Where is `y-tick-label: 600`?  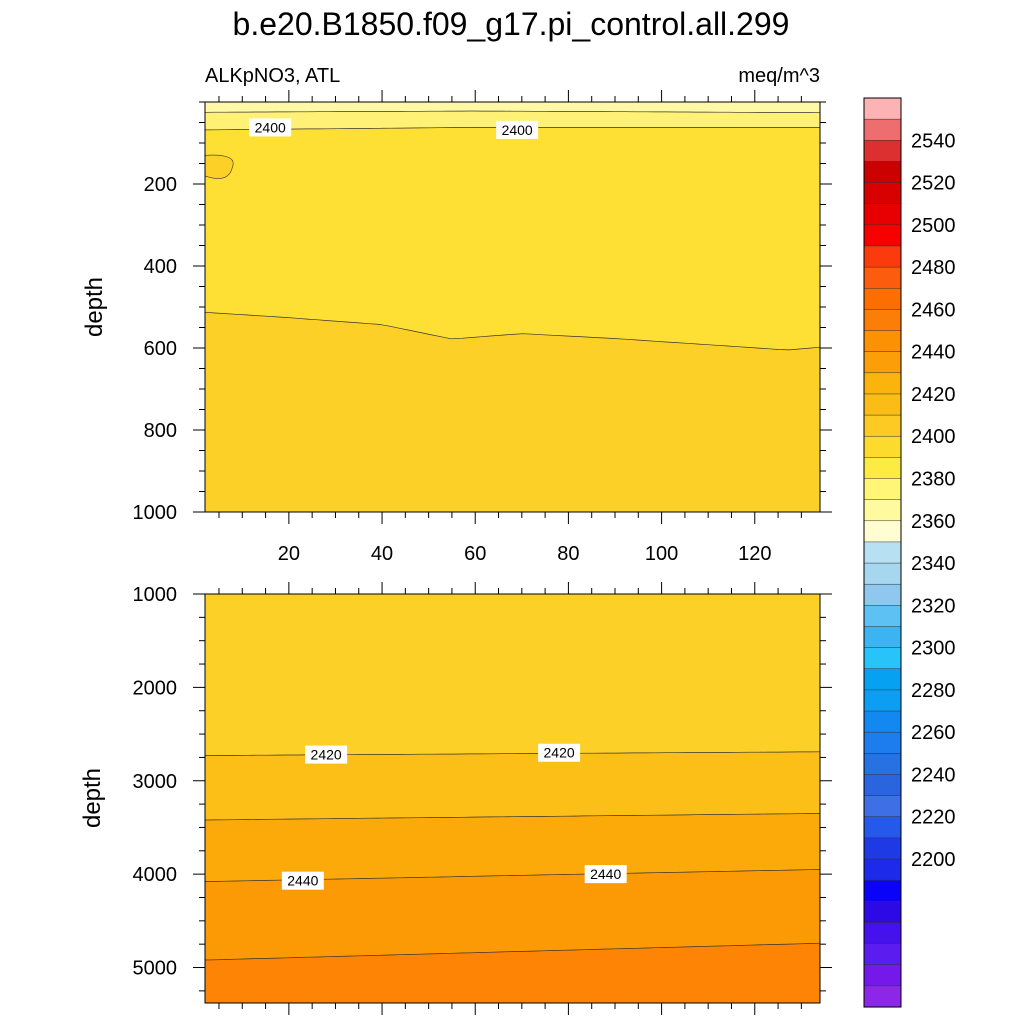
y-tick-label: 600 is located at coordinates (160, 349).